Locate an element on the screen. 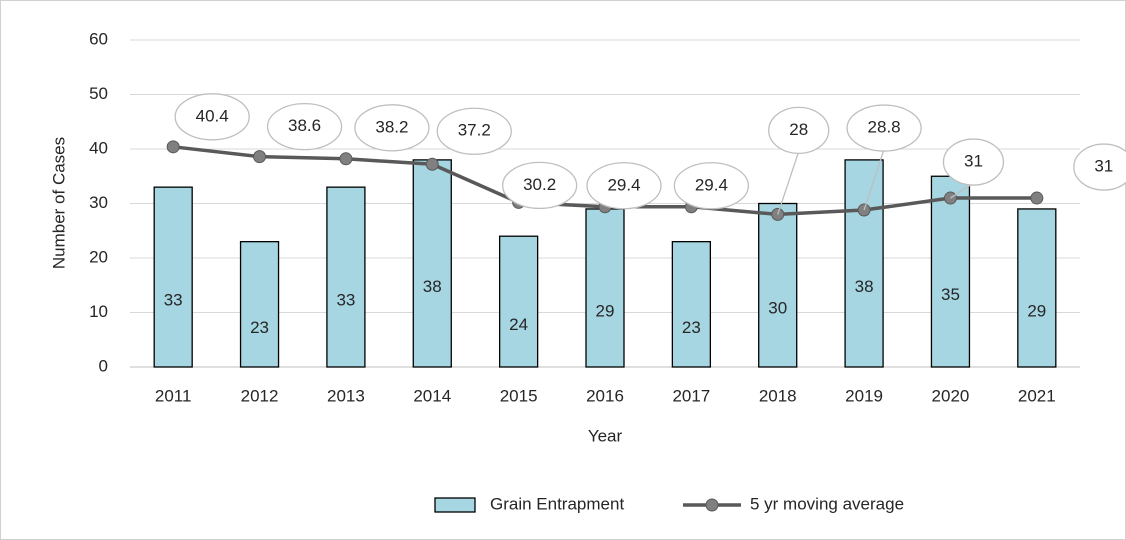 Image resolution: width=1126 pixels, height=540 pixels. legend-label: 5 yr moving average is located at coordinates (827, 503).